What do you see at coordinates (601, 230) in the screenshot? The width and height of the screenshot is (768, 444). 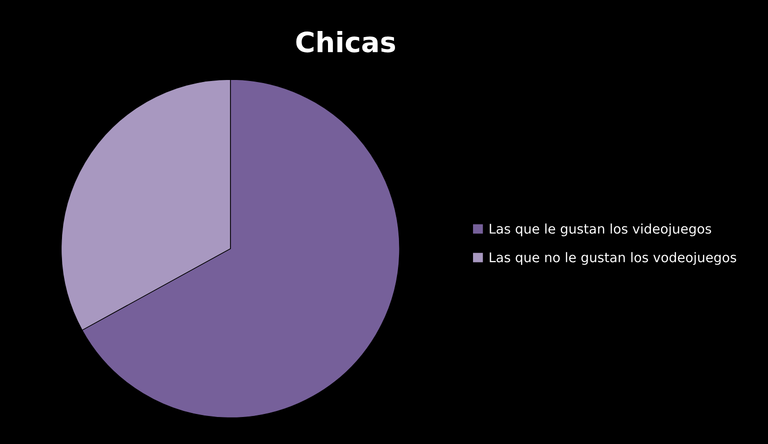 I see `legend-label: Las que le gustan los videojuegos` at bounding box center [601, 230].